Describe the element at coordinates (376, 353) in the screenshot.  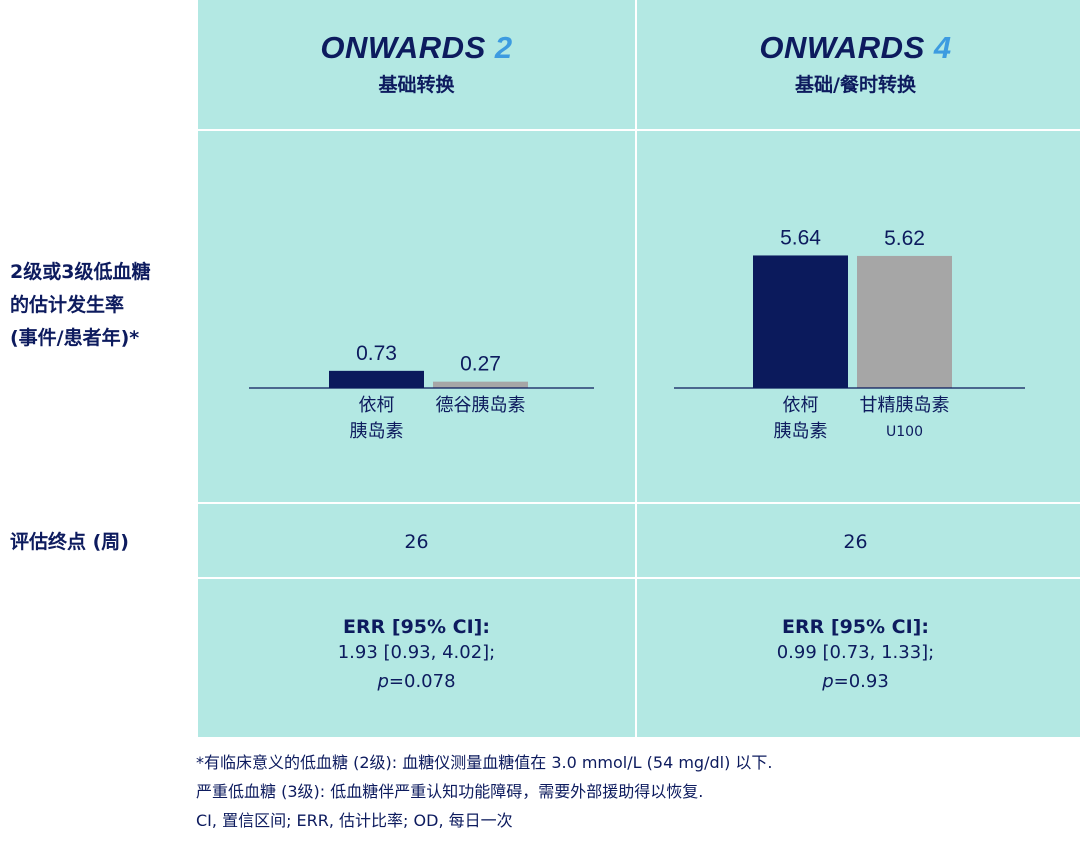
I see `data-label: 0.73` at that location.